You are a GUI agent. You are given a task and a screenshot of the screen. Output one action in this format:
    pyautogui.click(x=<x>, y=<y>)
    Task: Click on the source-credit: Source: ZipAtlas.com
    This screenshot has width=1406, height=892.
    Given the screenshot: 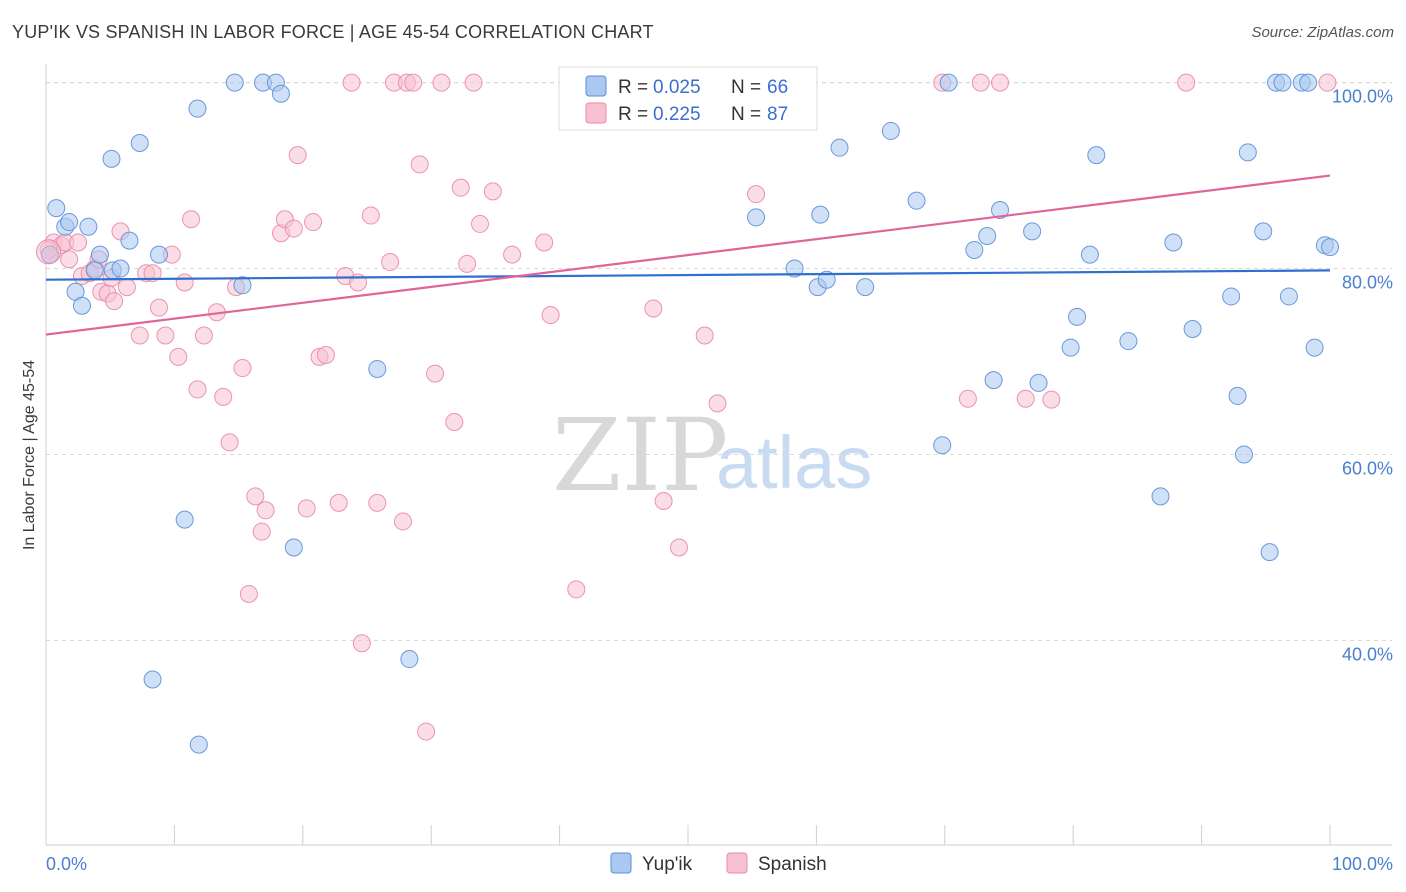 What is the action you would take?
    pyautogui.click(x=1322, y=32)
    